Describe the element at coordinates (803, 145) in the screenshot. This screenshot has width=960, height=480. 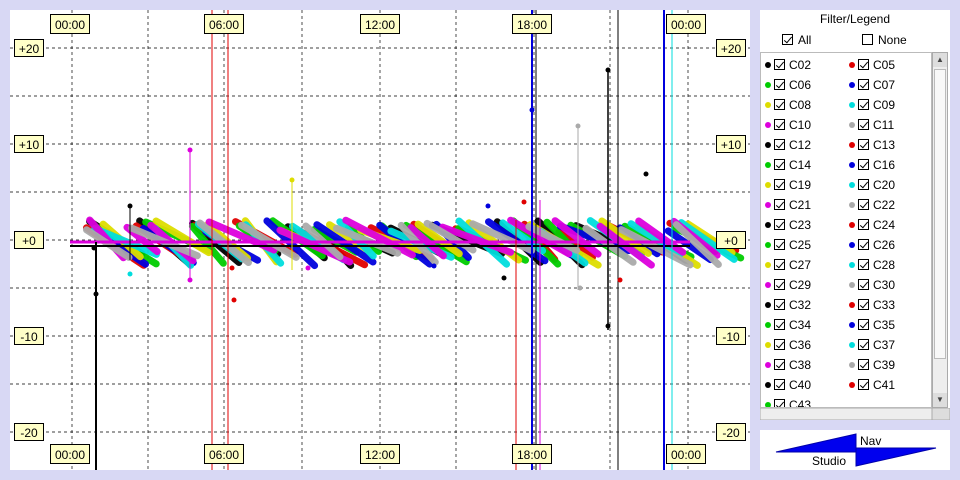
I see `legend-item: C12` at that location.